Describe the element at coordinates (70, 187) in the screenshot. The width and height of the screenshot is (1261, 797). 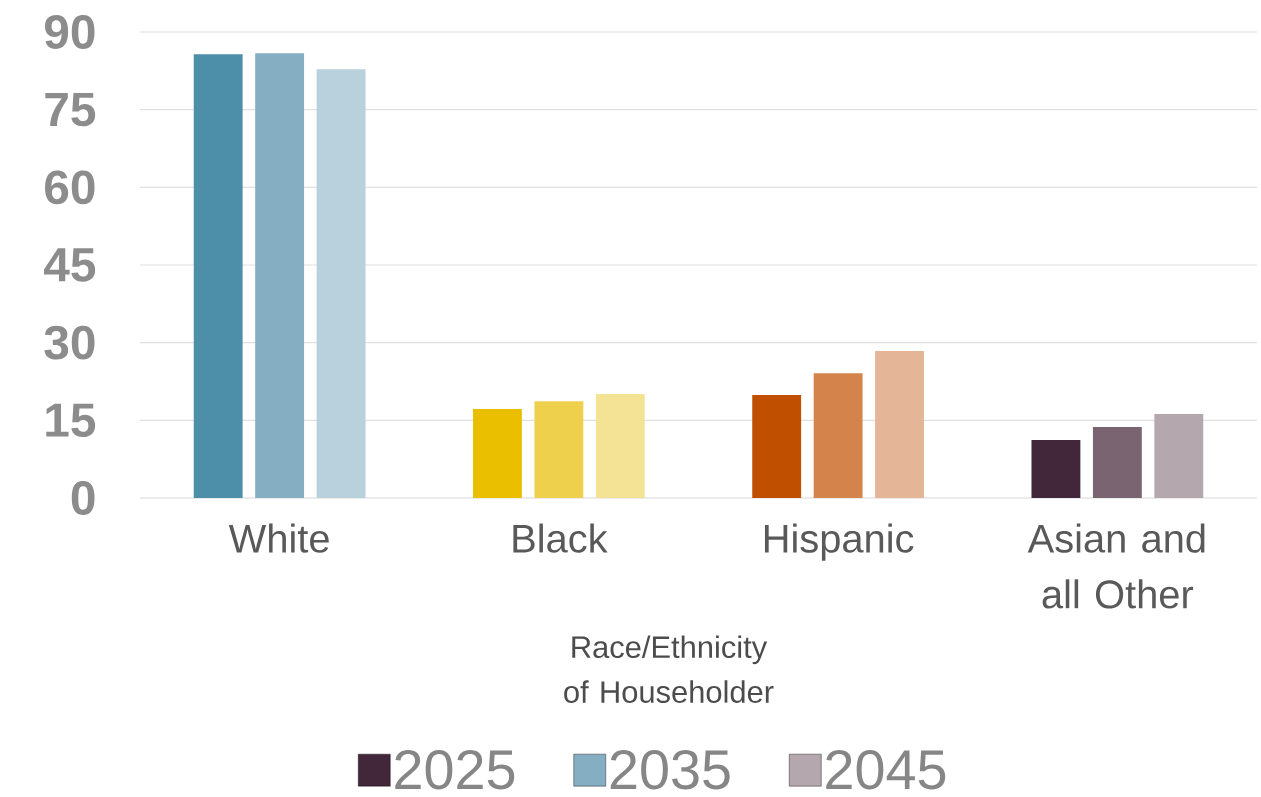
I see `y-tick-label: 60` at that location.